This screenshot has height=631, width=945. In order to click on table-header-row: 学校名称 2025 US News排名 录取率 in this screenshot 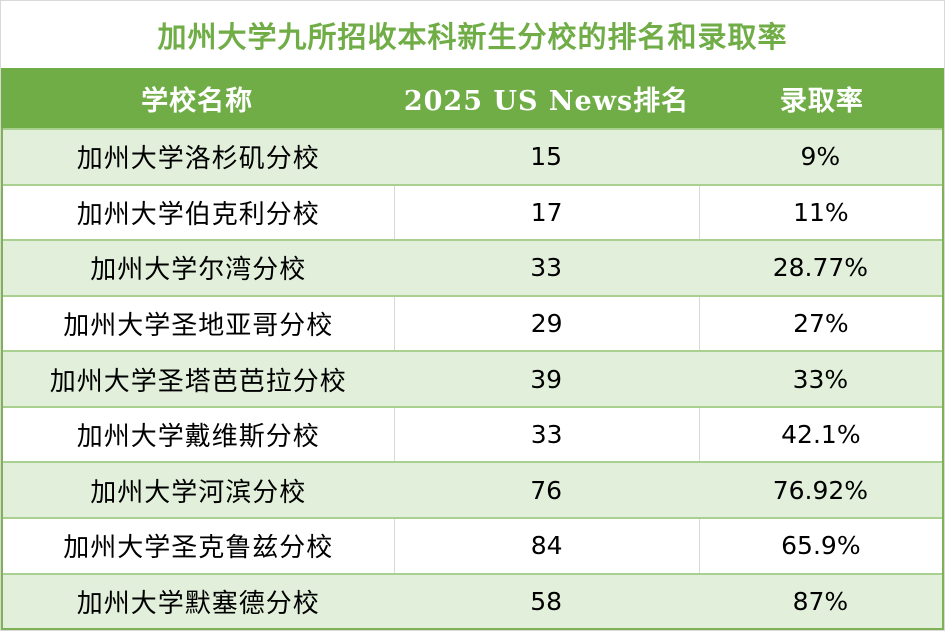, I will do `click(472, 98)`.